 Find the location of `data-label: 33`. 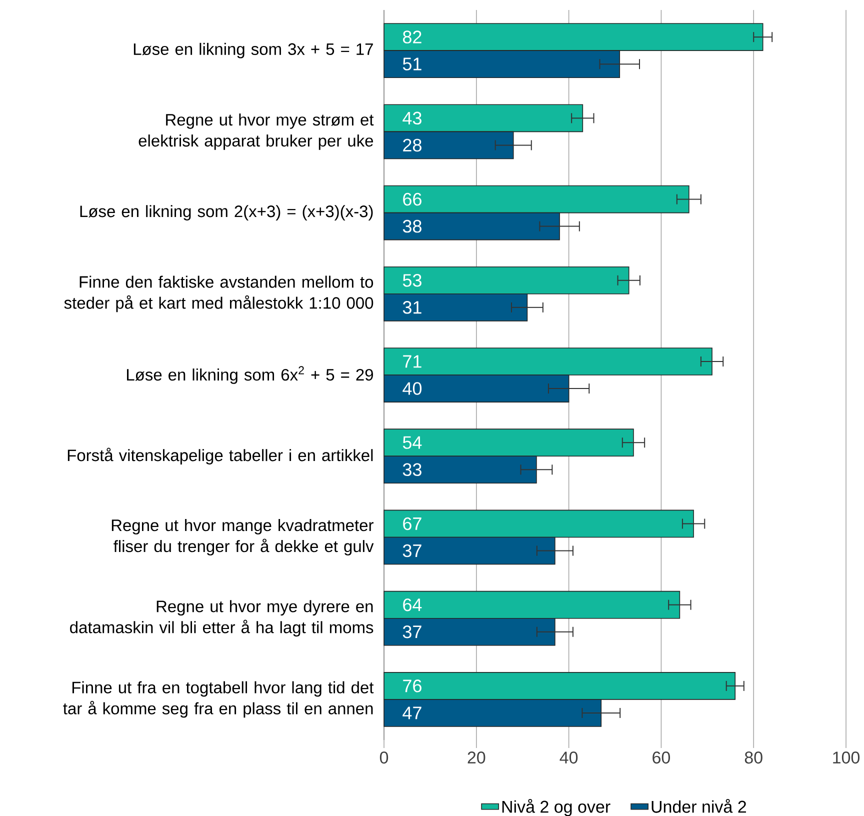

data-label: 33 is located at coordinates (412, 469).